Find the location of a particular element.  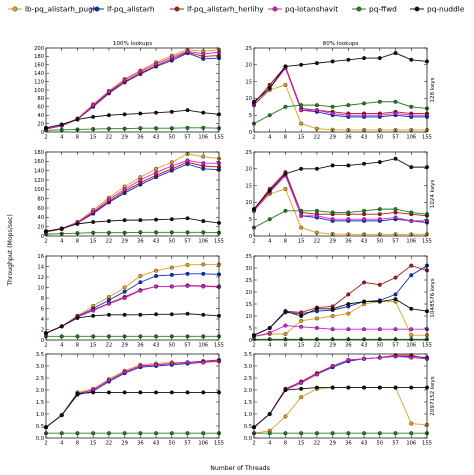

y-tick-label: 180 is located at coordinates (39, 57).